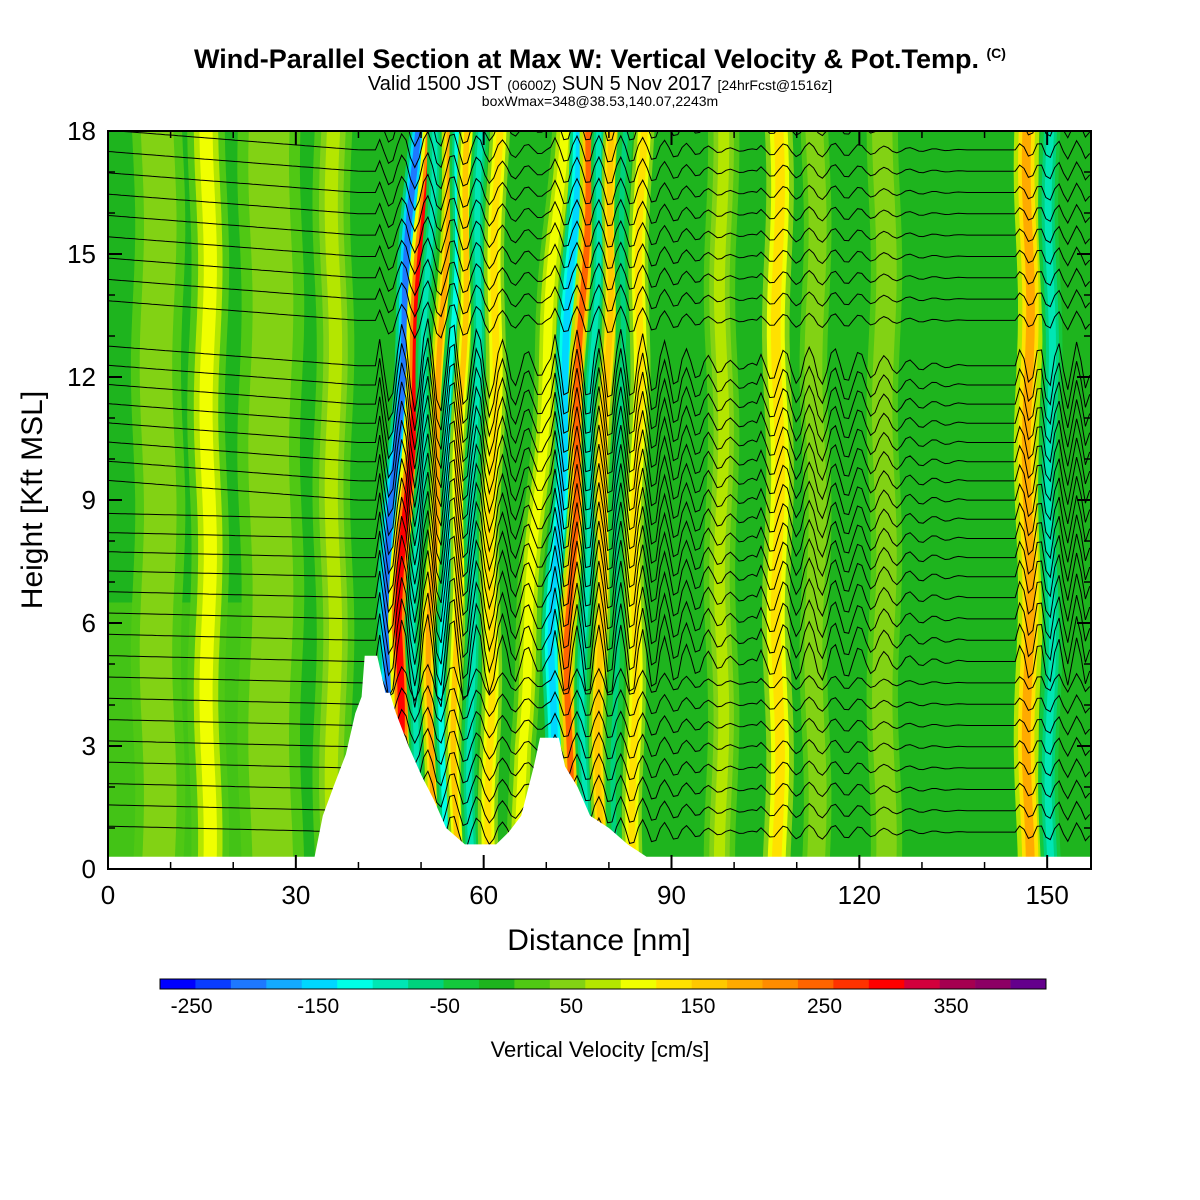 The height and width of the screenshot is (1200, 1200). What do you see at coordinates (532, 85) in the screenshot?
I see `valid-utc: (0600Z)` at bounding box center [532, 85].